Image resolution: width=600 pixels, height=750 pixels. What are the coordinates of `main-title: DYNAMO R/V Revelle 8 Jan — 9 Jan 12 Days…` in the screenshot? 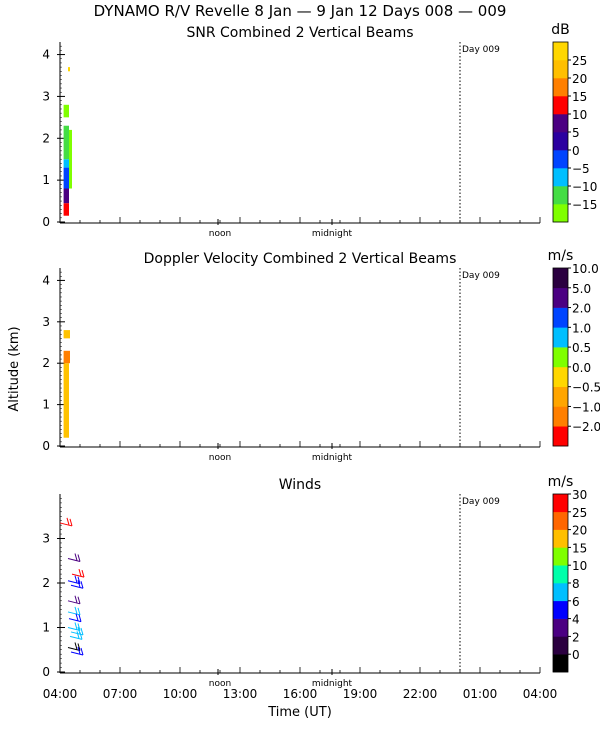 It's located at (300, 11).